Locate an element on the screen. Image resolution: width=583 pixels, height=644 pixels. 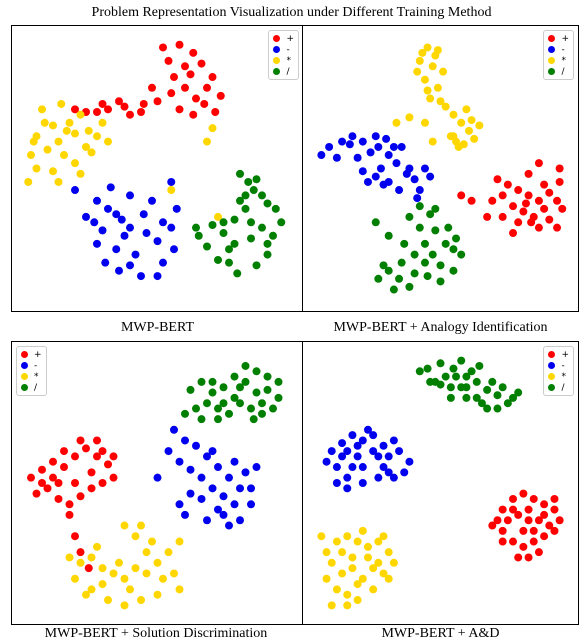
legend-entry-minus: - is located at coordinates (558, 49).